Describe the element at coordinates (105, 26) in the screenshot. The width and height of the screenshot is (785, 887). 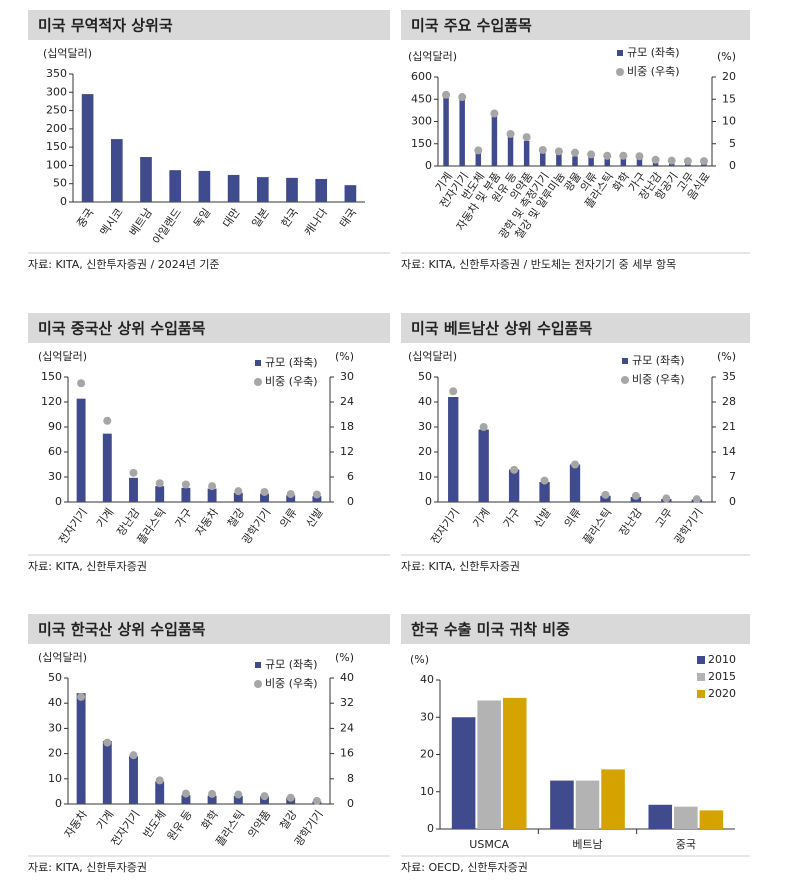
I see `panel-title: 미국 무역적자 상위국` at that location.